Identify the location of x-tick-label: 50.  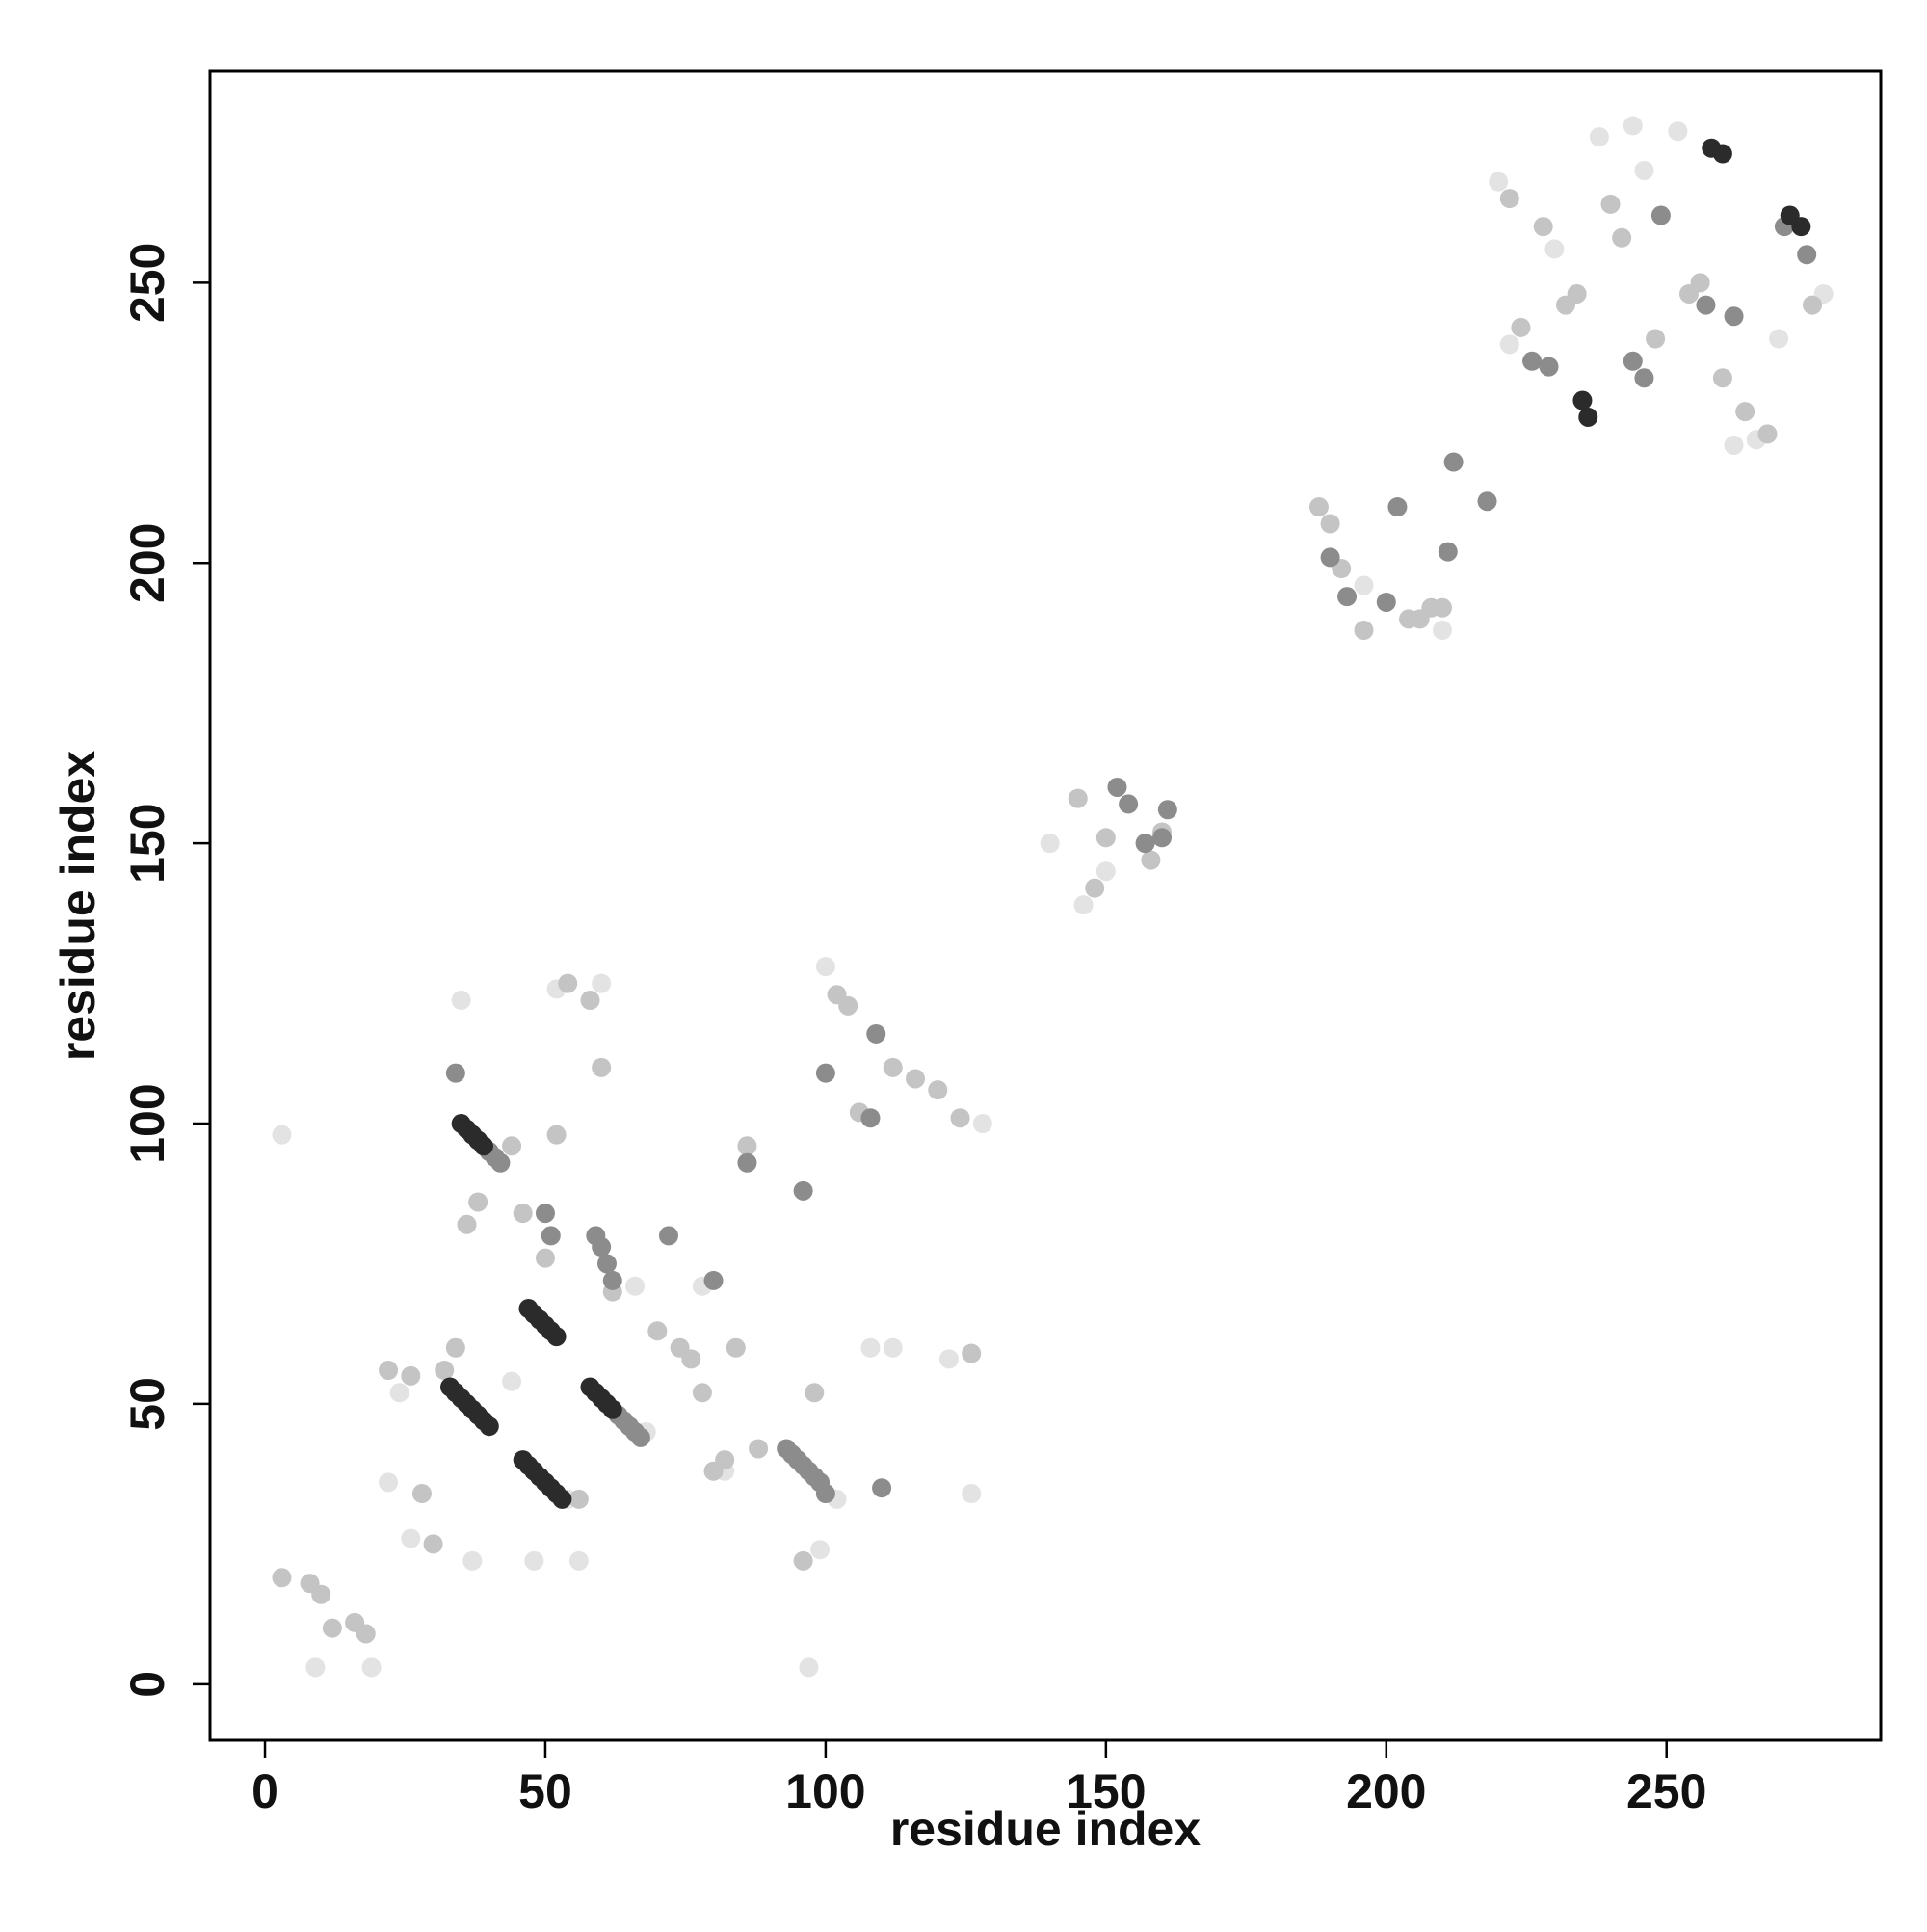
(545, 1791).